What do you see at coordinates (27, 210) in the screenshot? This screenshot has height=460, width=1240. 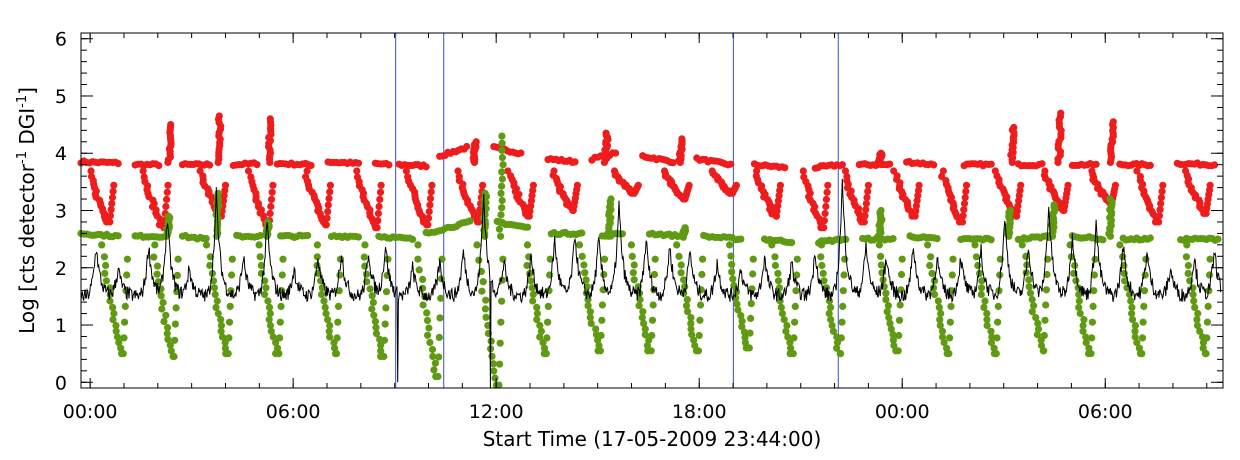 I see `y-axis-title: Log [cts detector-1 DGI-1]` at bounding box center [27, 210].